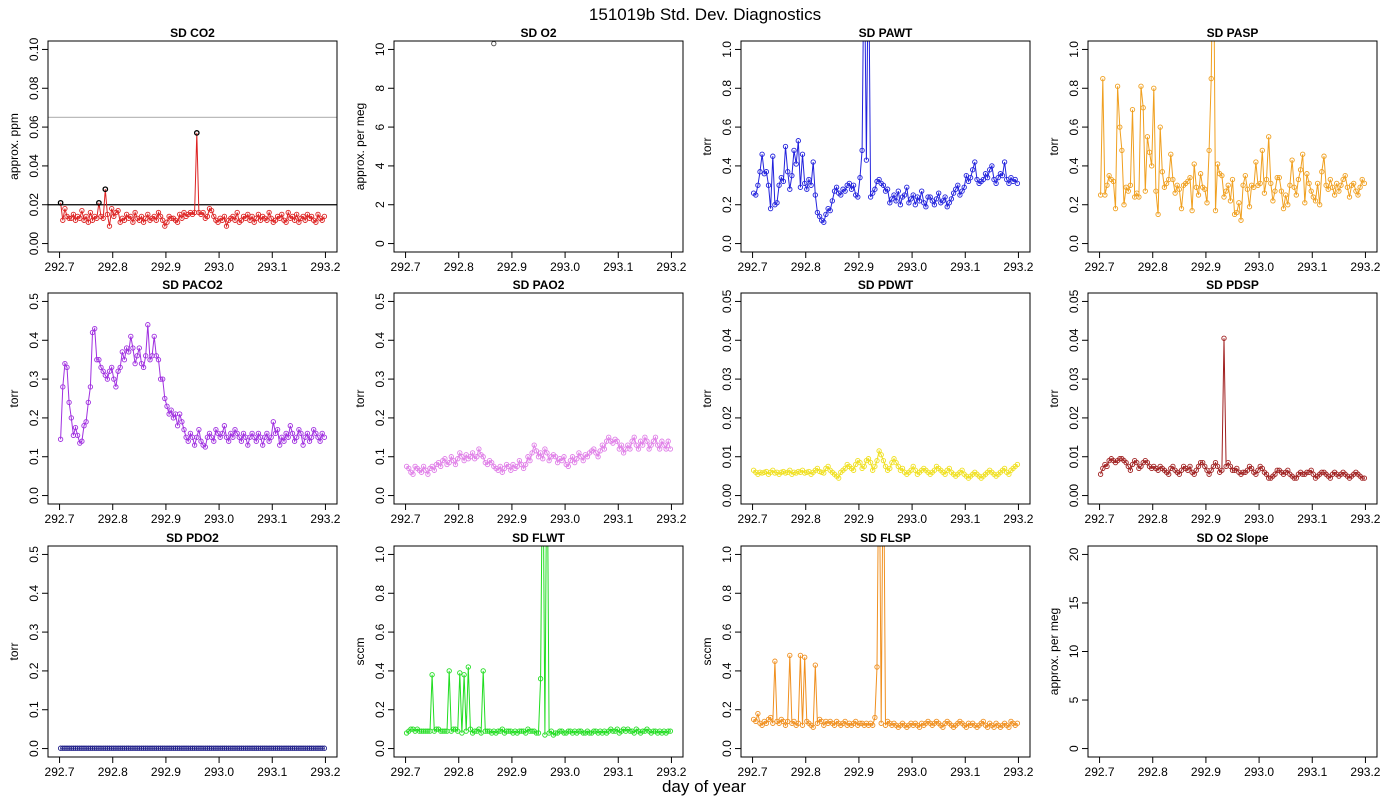 The height and width of the screenshot is (800, 1400). Describe the element at coordinates (272, 519) in the screenshot. I see `x-tick-label: 293.1` at that location.